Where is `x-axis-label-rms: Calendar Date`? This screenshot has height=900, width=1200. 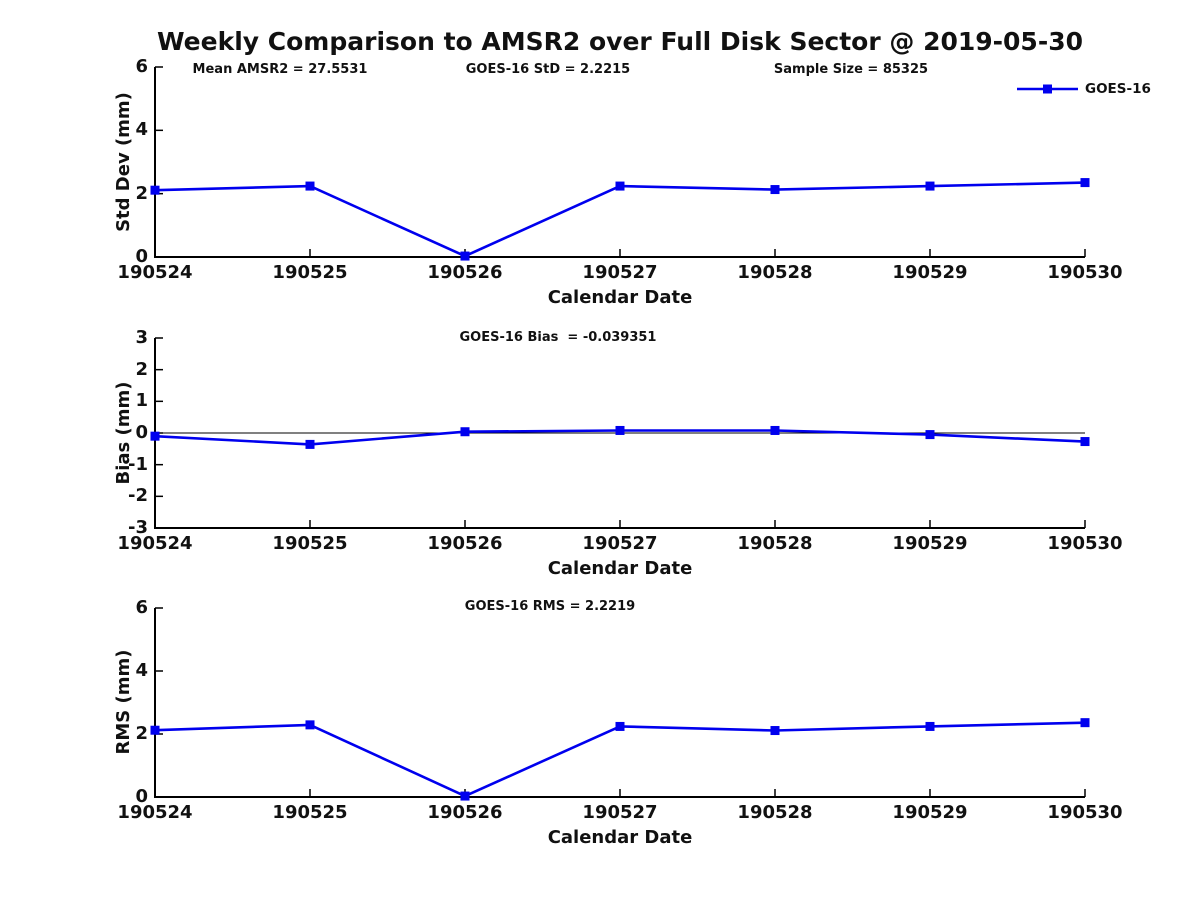 x-axis-label-rms: Calendar Date is located at coordinates (620, 837).